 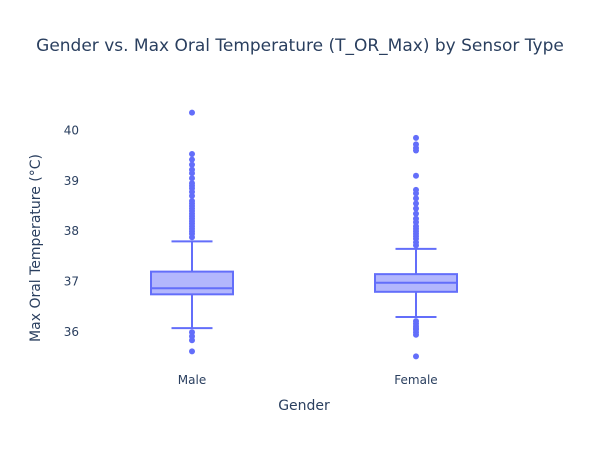 What do you see at coordinates (36, 248) in the screenshot?
I see `y-axis-title: Max Oral Temperature (°C)` at bounding box center [36, 248].